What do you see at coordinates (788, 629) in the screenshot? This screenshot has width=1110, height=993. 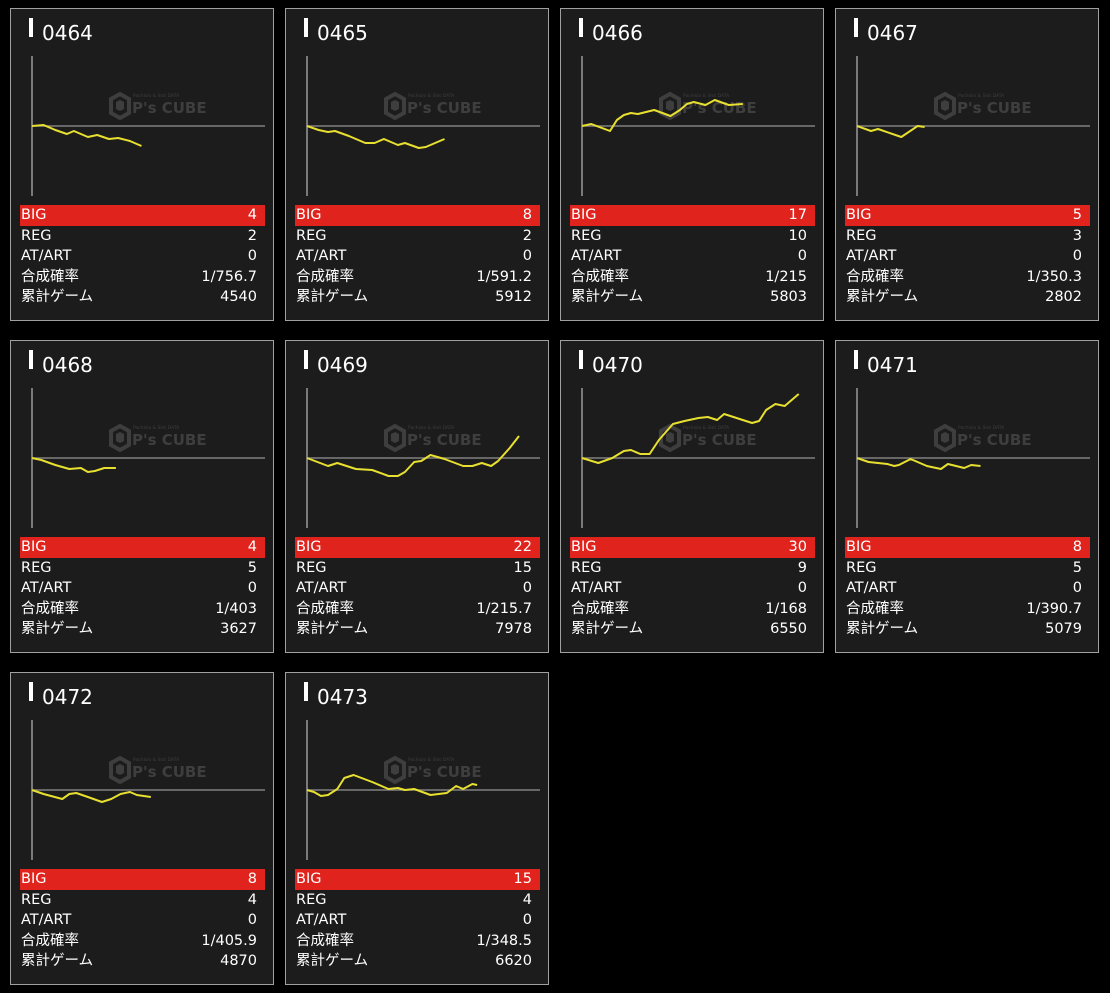 I see `games-value: 6550` at bounding box center [788, 629].